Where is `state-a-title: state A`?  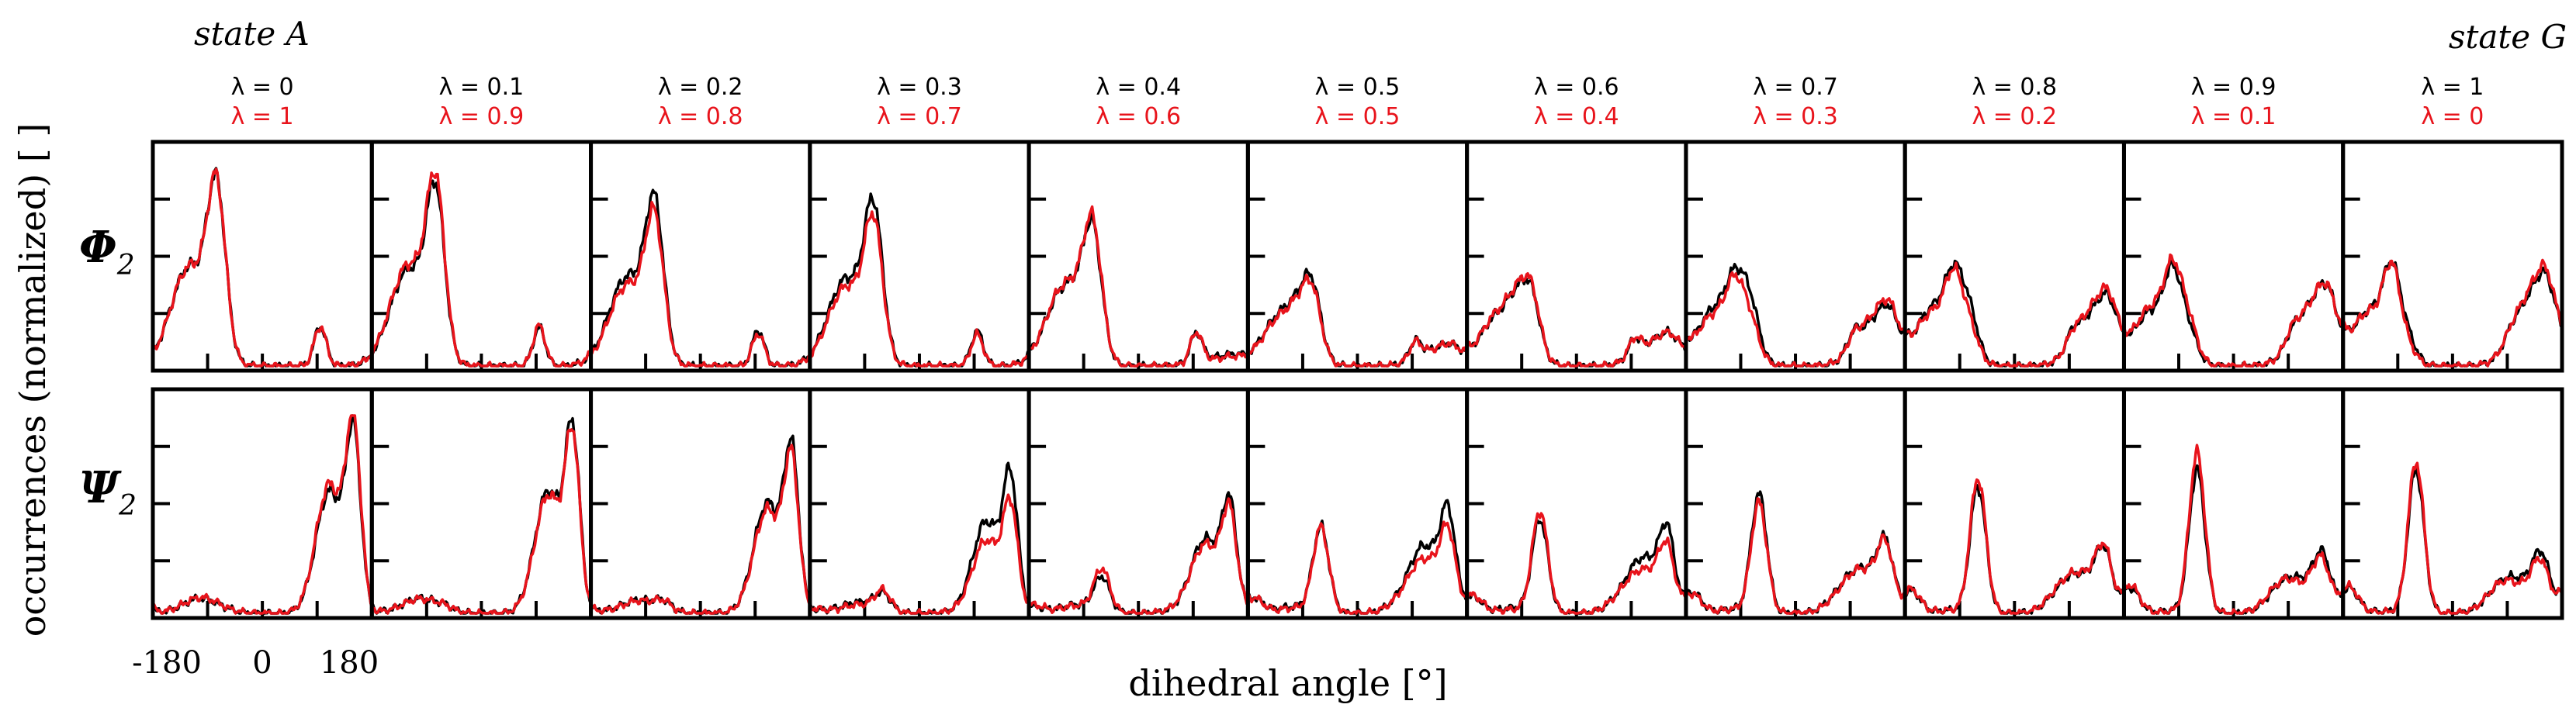 state-a-title: state A is located at coordinates (252, 34).